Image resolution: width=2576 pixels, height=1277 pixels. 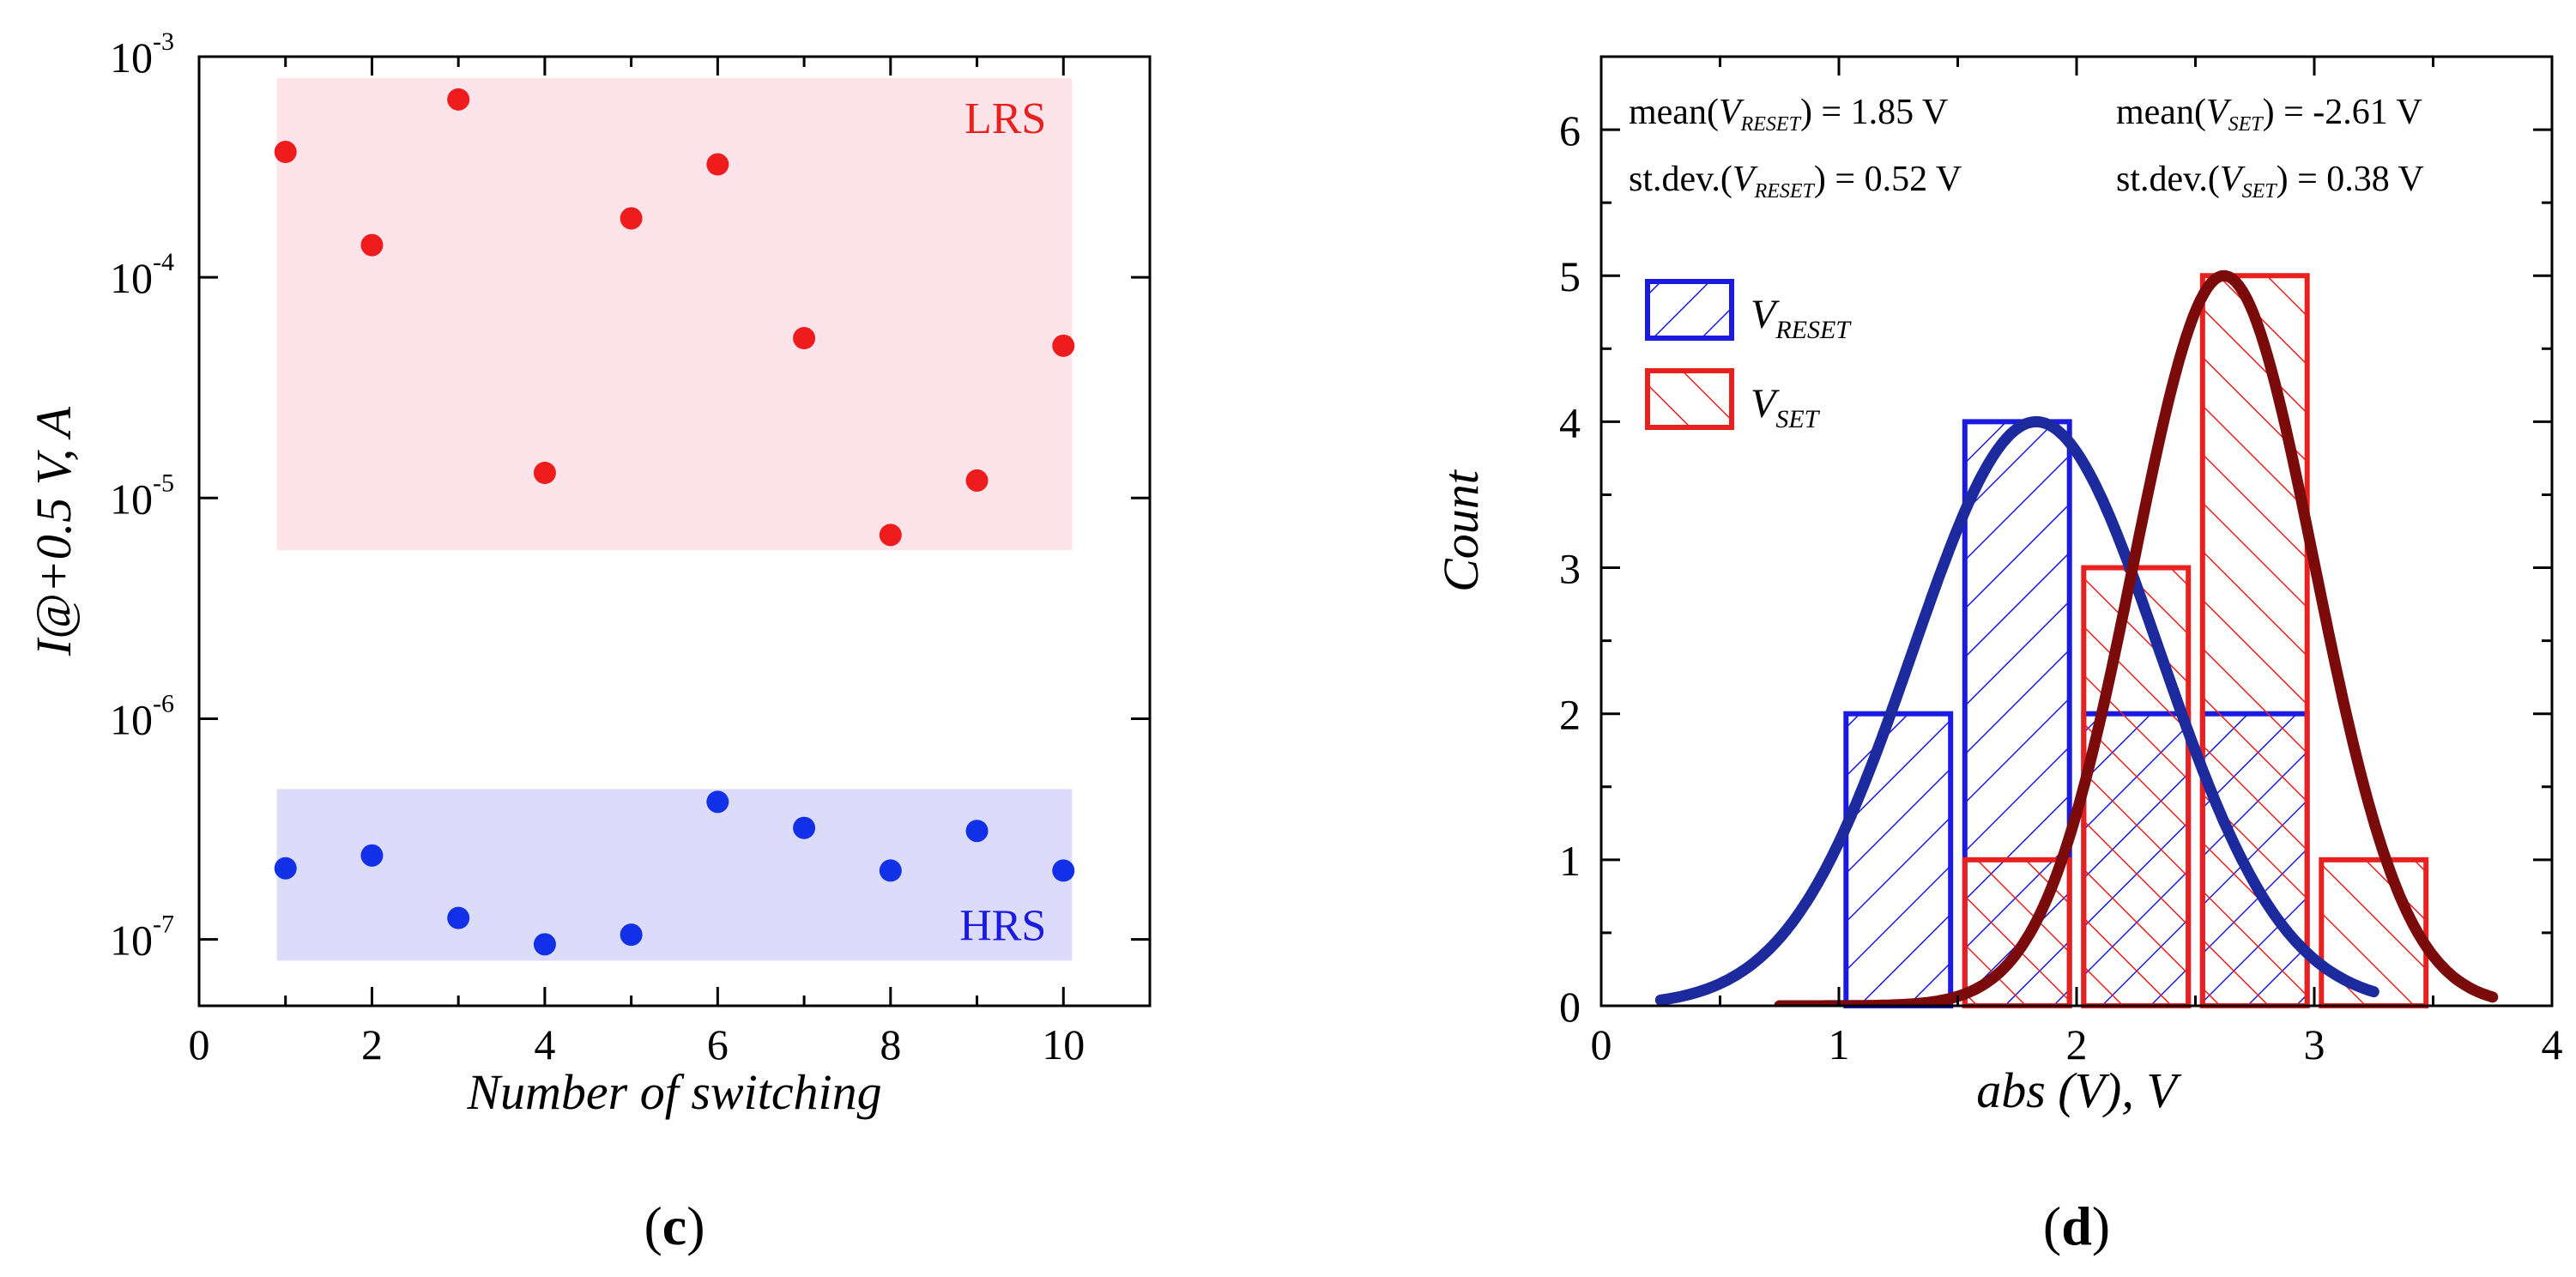 What do you see at coordinates (1570, 422) in the screenshot?
I see `y-tick-label: 4` at bounding box center [1570, 422].